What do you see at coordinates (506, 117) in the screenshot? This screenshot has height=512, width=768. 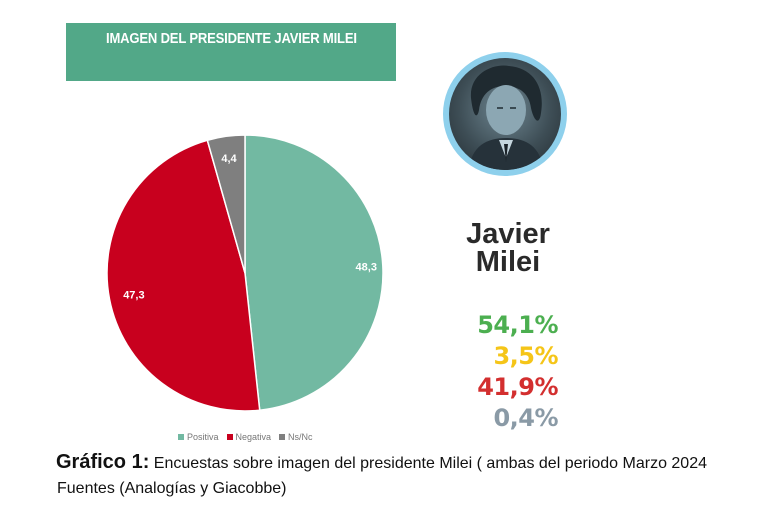 I see `portrait-silhouette` at bounding box center [506, 117].